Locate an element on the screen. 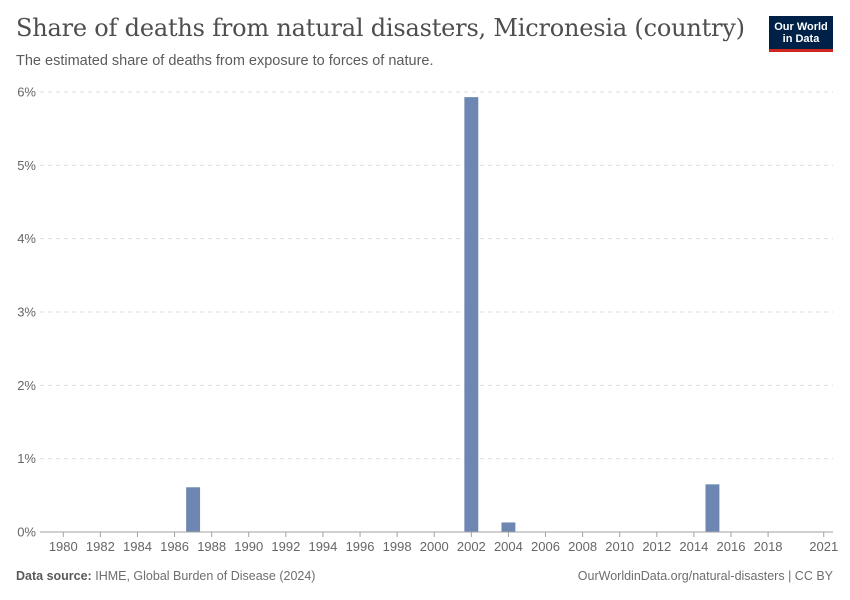 This screenshot has height=600, width=850. x-tick-label: 2014 is located at coordinates (693, 546).